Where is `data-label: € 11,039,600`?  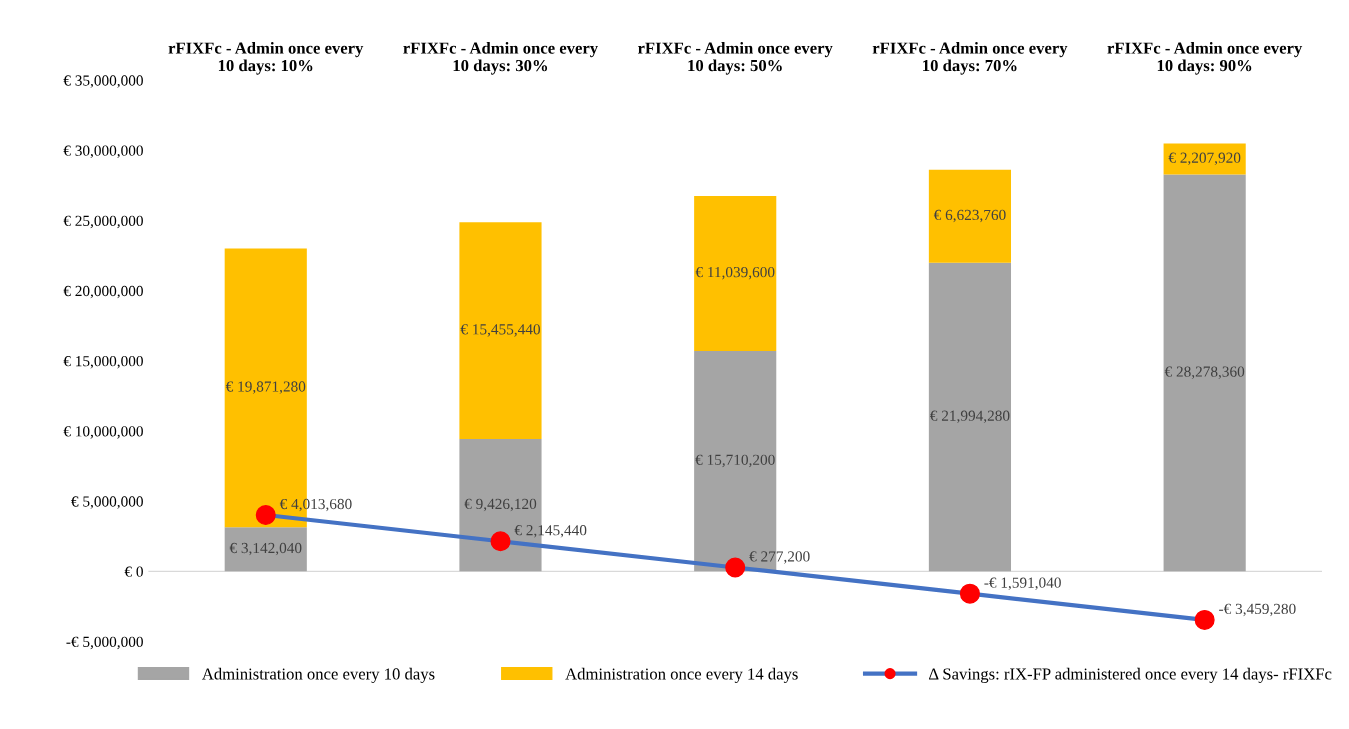 data-label: € 11,039,600 is located at coordinates (735, 273).